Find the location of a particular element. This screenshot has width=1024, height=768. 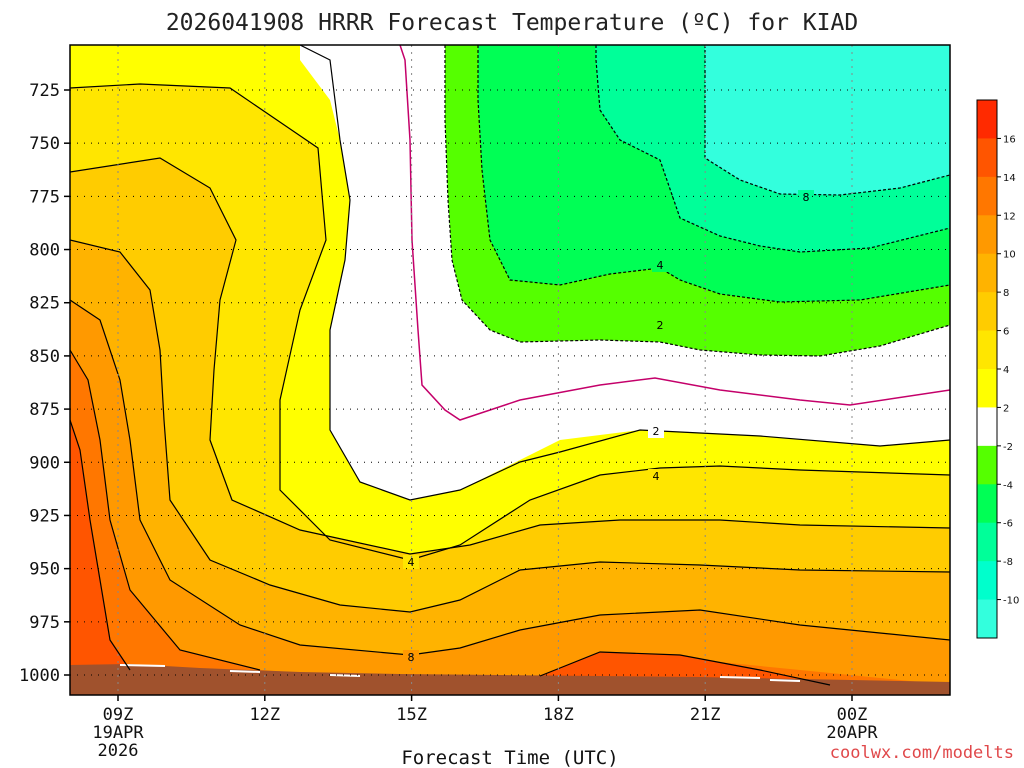

contour-14C is located at coordinates (100, 545).